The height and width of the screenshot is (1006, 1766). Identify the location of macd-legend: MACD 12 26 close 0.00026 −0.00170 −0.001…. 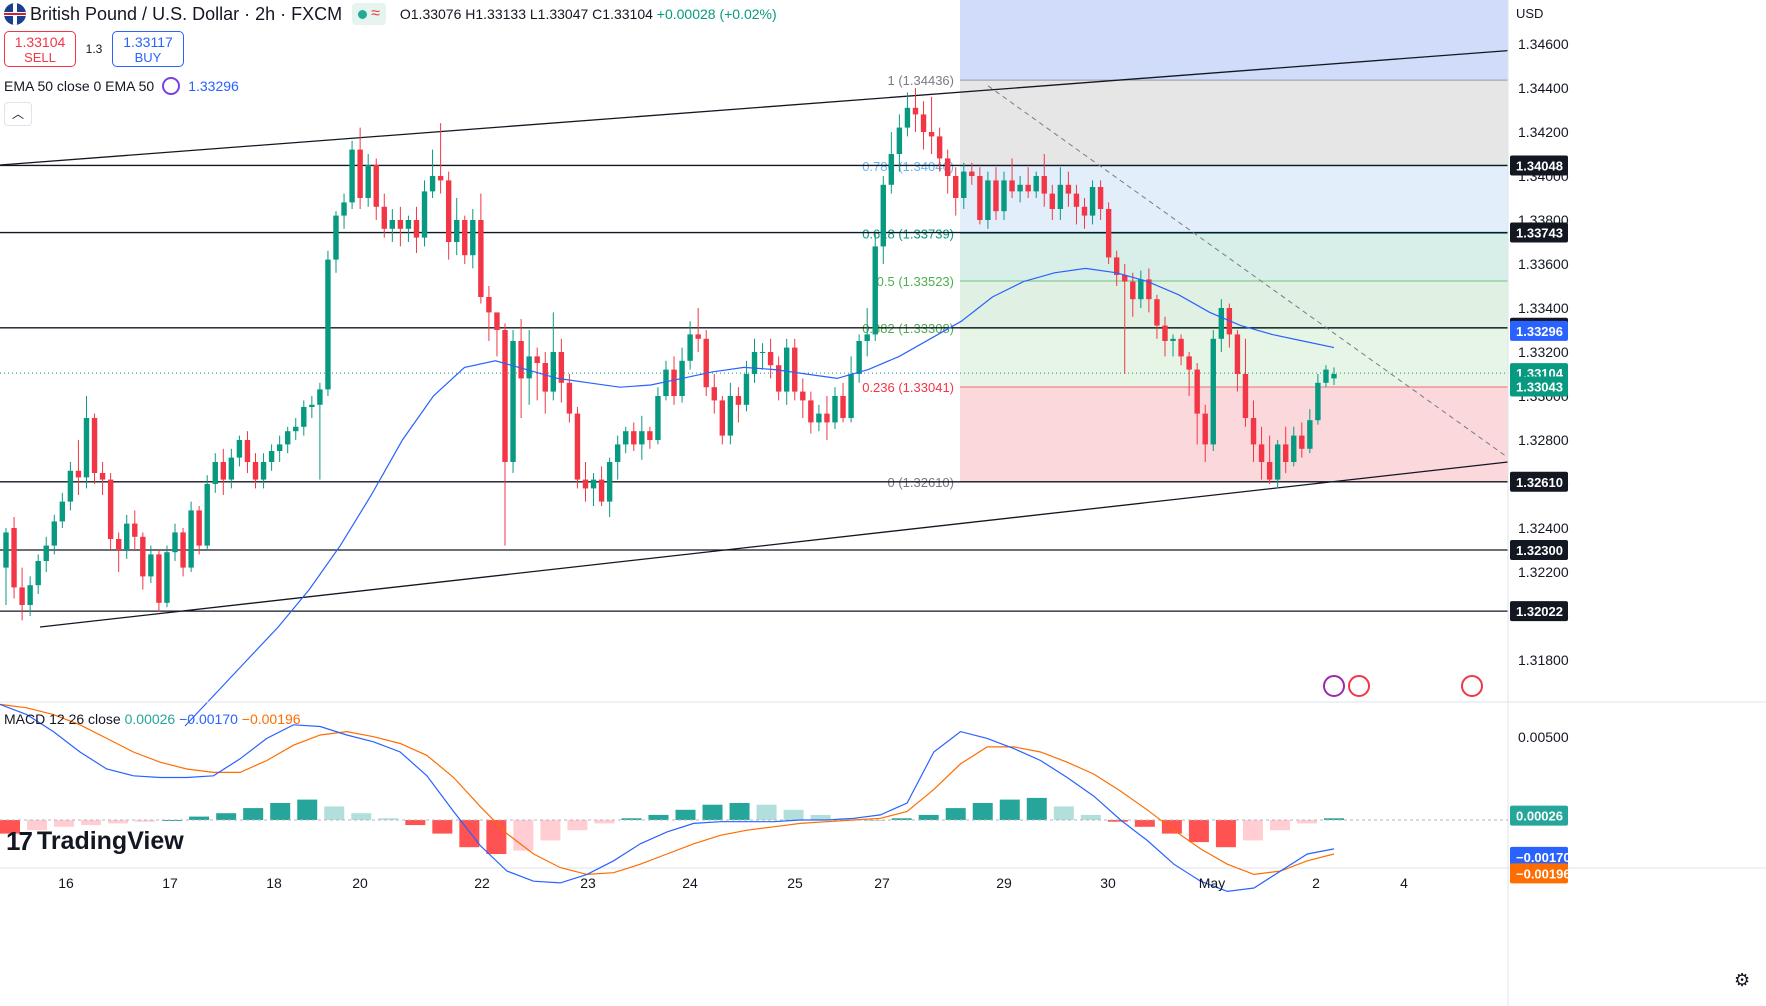
(152, 719).